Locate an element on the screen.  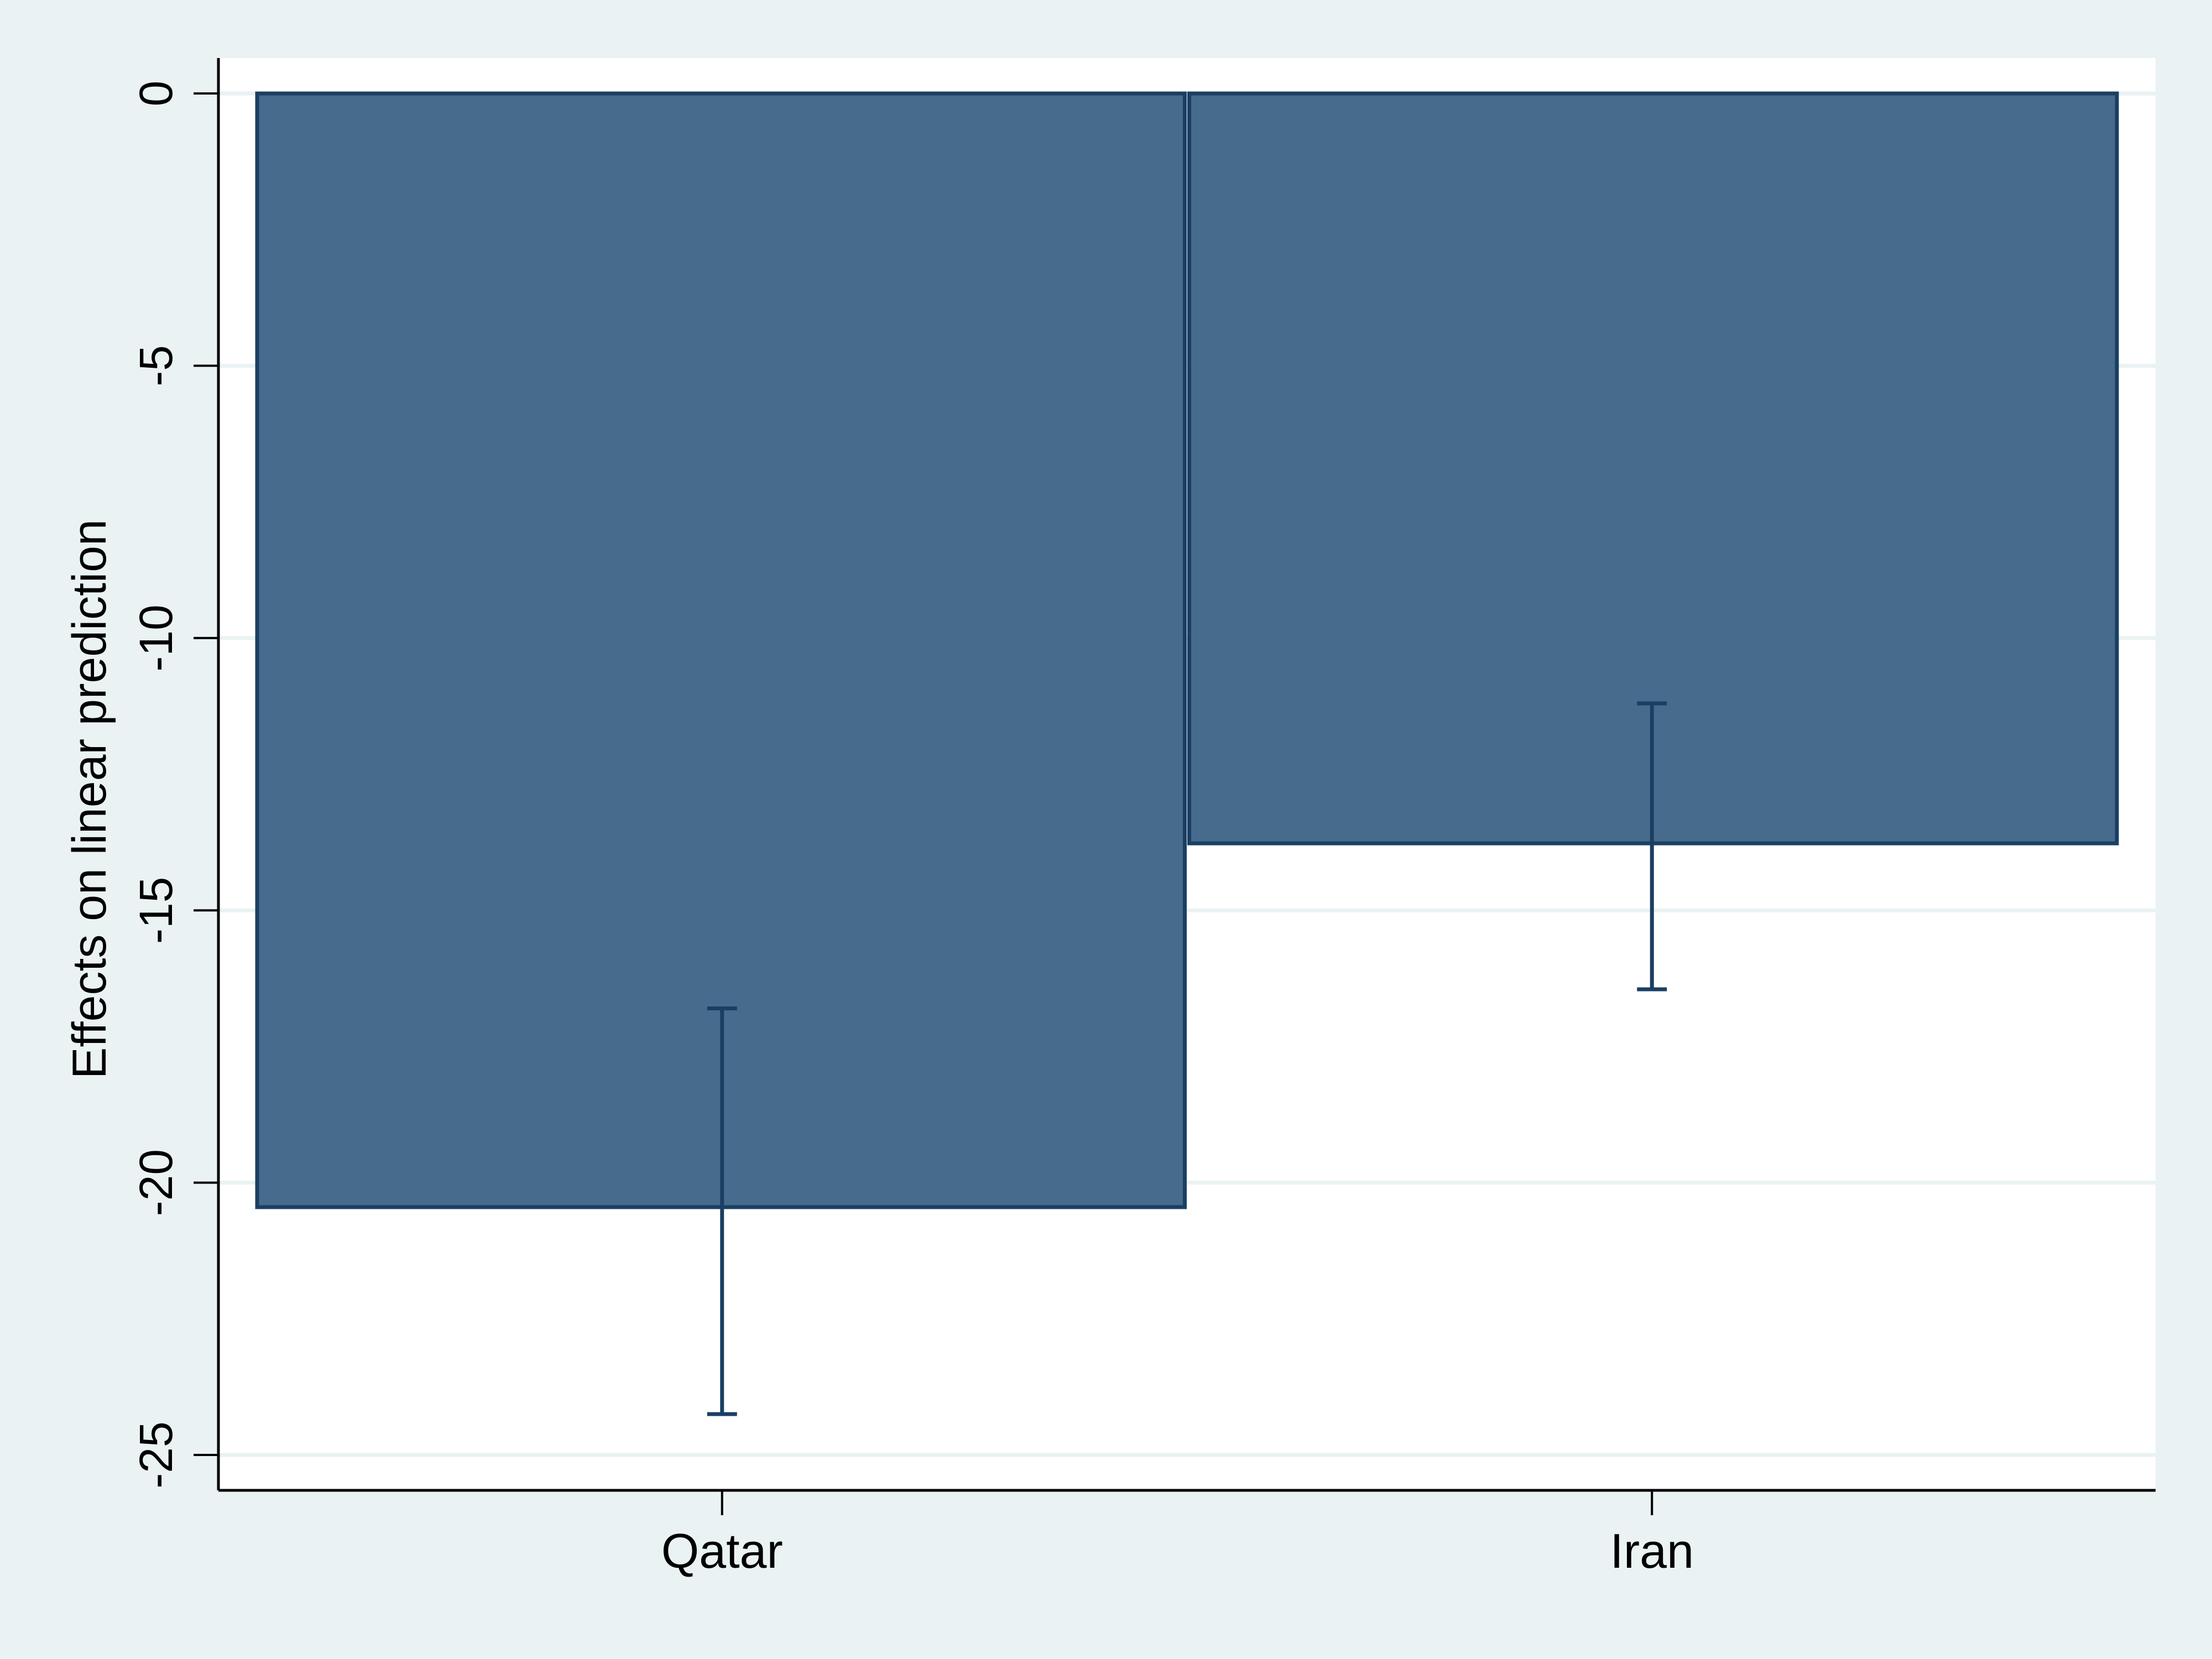
y-tick-label: -10 is located at coordinates (156, 638).